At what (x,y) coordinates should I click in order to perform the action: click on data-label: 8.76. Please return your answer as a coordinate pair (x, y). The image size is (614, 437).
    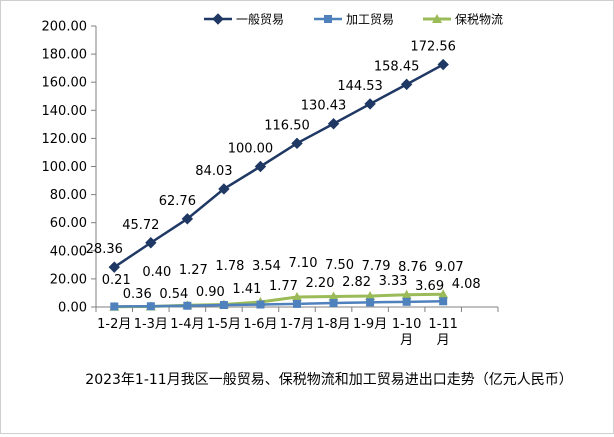
    Looking at the image, I should click on (412, 267).